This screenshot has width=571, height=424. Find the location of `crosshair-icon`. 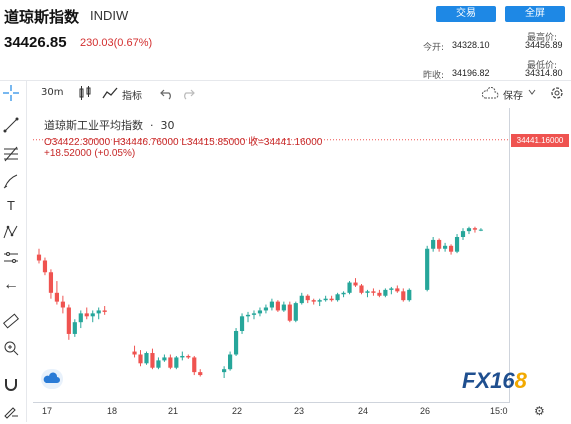

crosshair-icon is located at coordinates (11, 93).